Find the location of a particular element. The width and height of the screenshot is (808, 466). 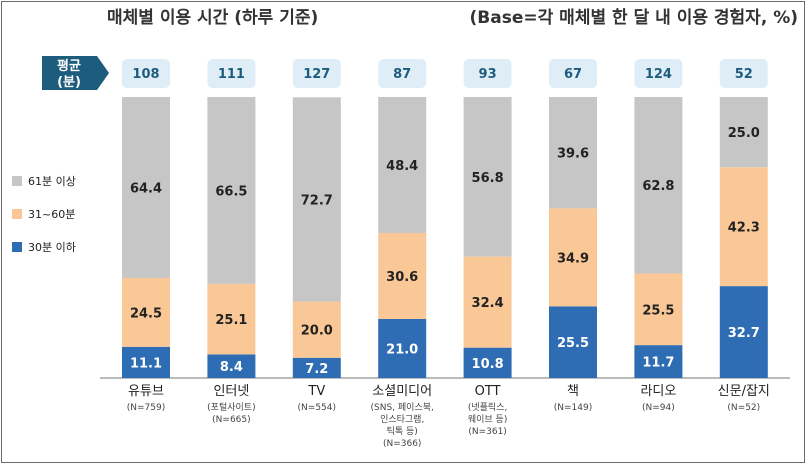

category-label: 신문/잡지 is located at coordinates (744, 391).